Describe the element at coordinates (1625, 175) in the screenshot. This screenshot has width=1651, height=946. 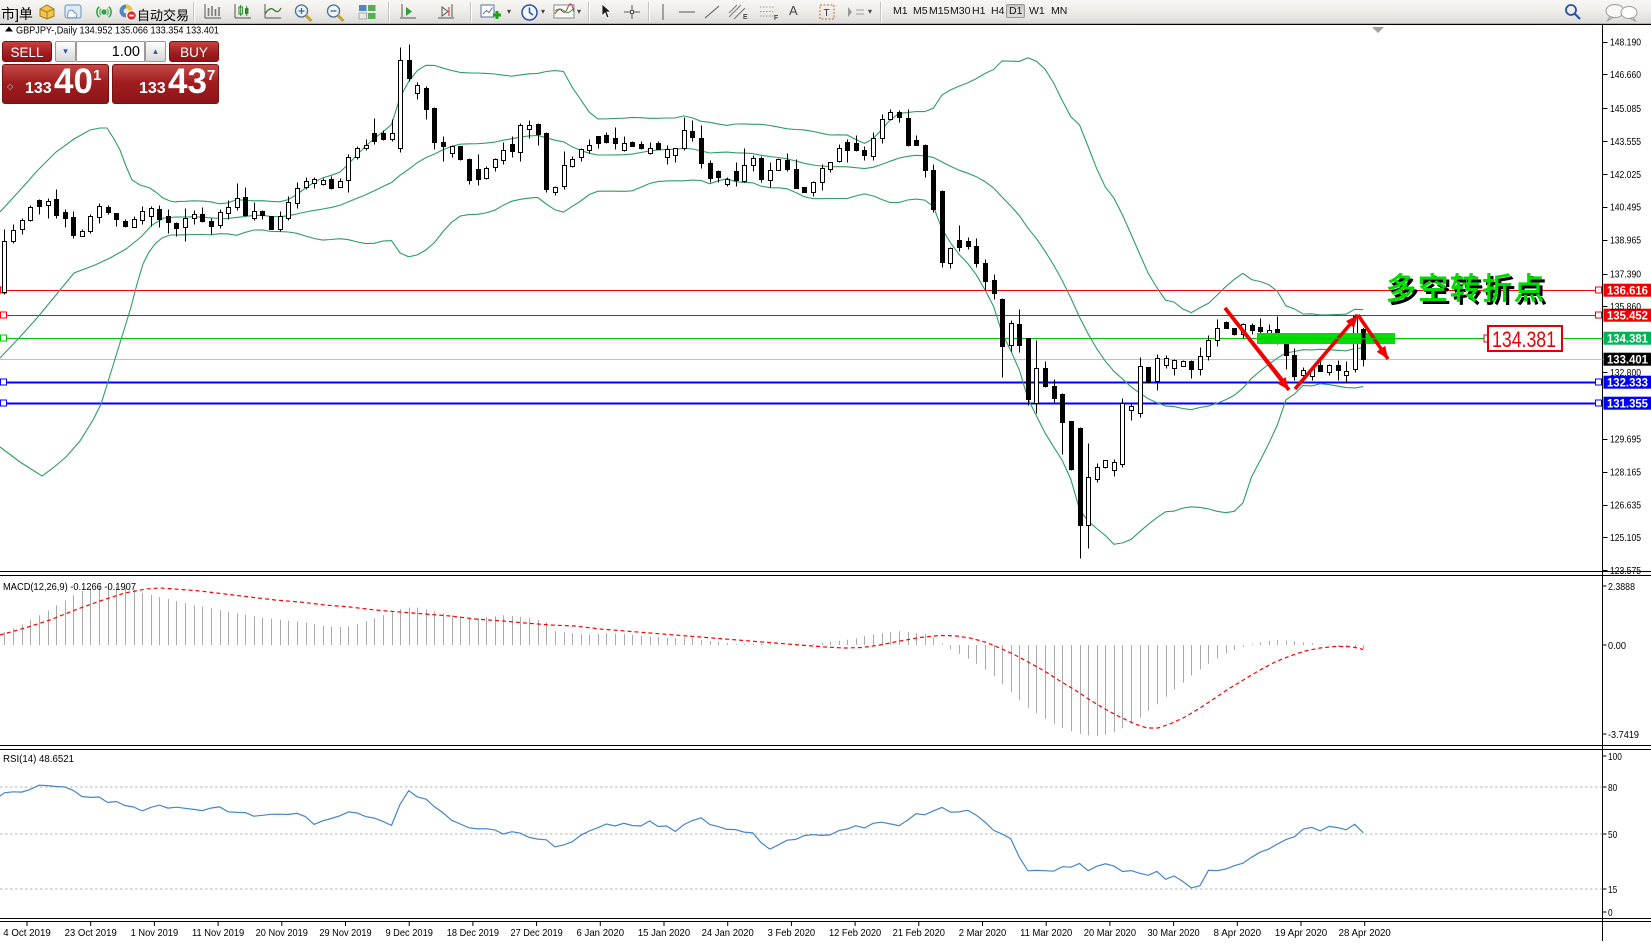
I see `svg-text: 142.025` at that location.